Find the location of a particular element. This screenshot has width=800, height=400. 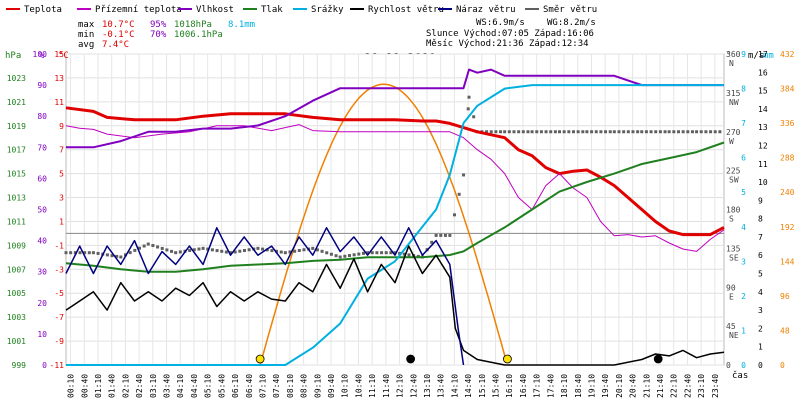

markers-layer is located at coordinates (459, 359).